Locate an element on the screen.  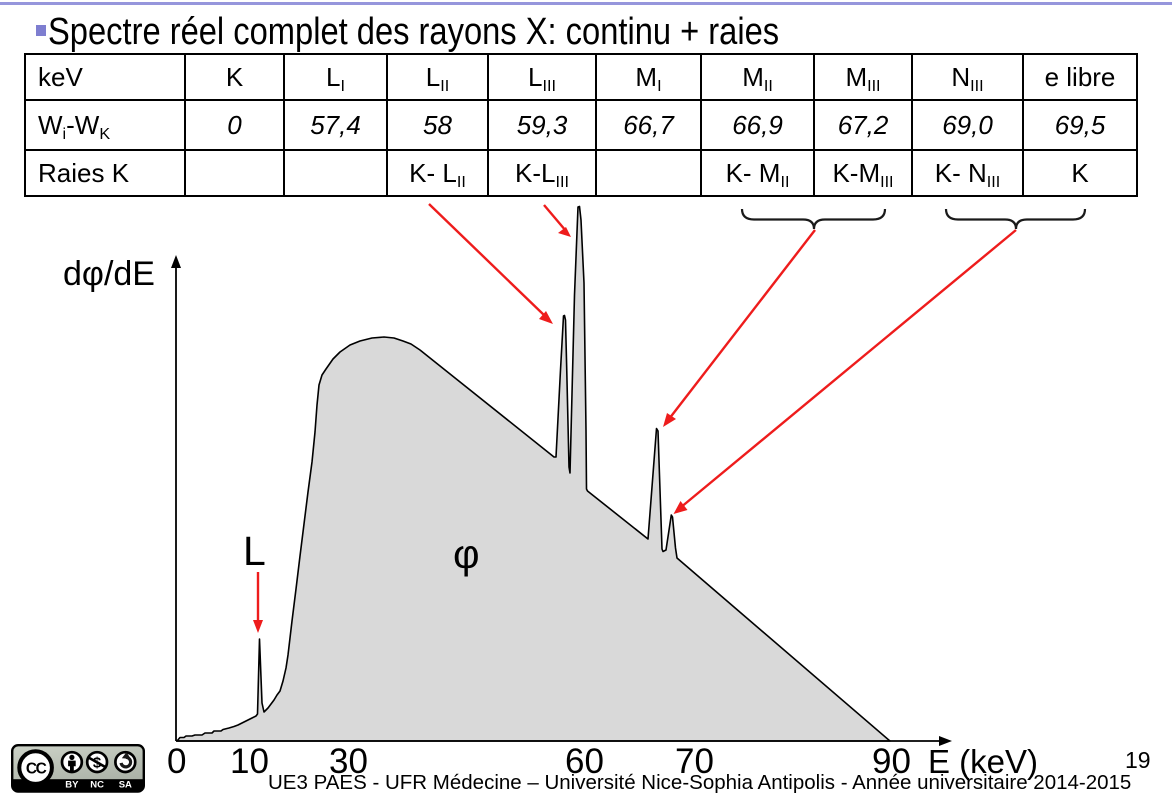
svg-text: NC is located at coordinates (97, 785).